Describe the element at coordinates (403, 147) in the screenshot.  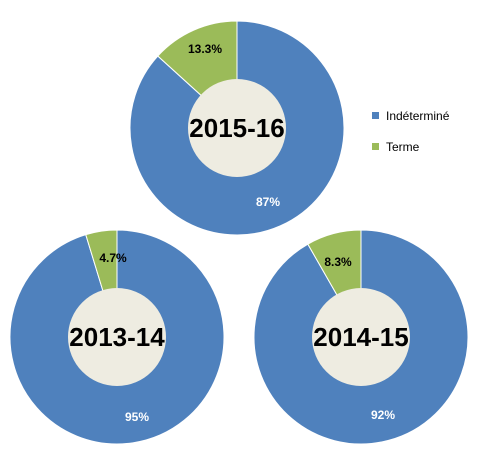
I see `legend-label-terme: Terme` at that location.